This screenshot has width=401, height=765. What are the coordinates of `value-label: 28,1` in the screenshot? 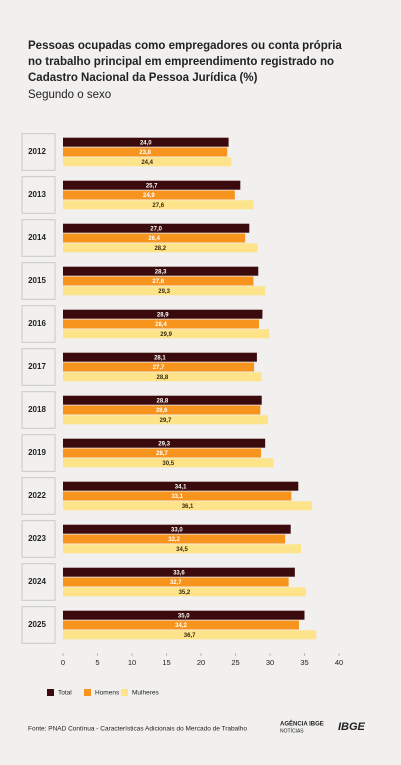 It's located at (160, 358).